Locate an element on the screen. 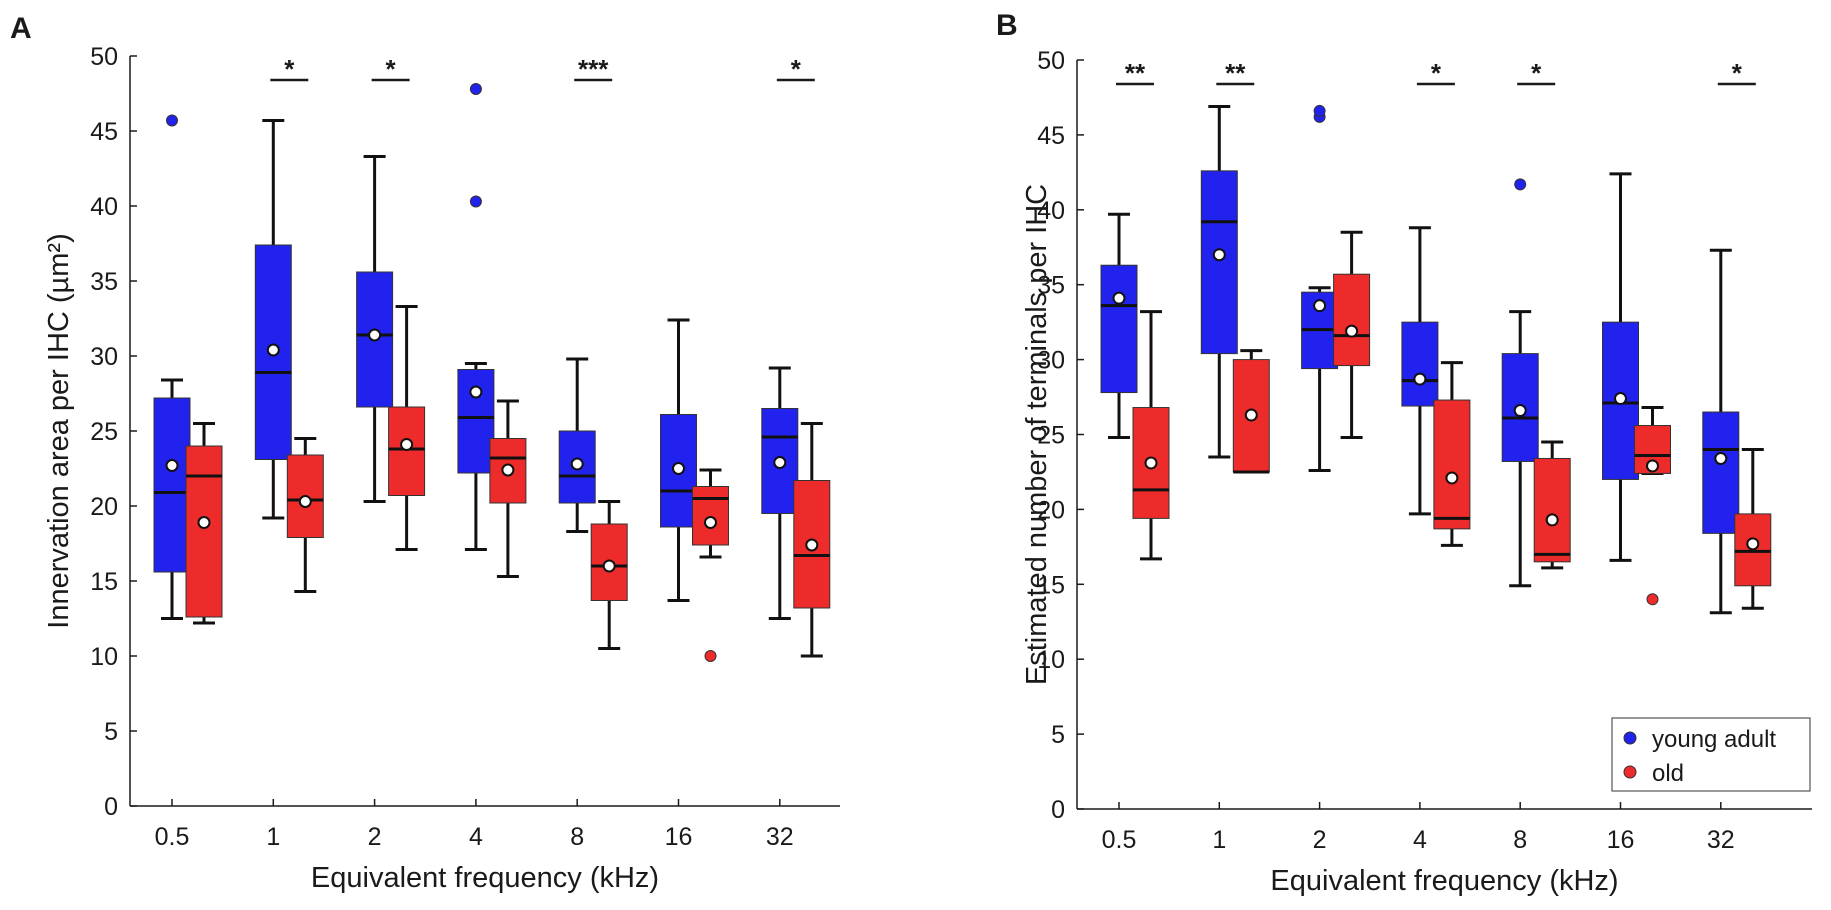  significance-label: *** is located at coordinates (593, 69).